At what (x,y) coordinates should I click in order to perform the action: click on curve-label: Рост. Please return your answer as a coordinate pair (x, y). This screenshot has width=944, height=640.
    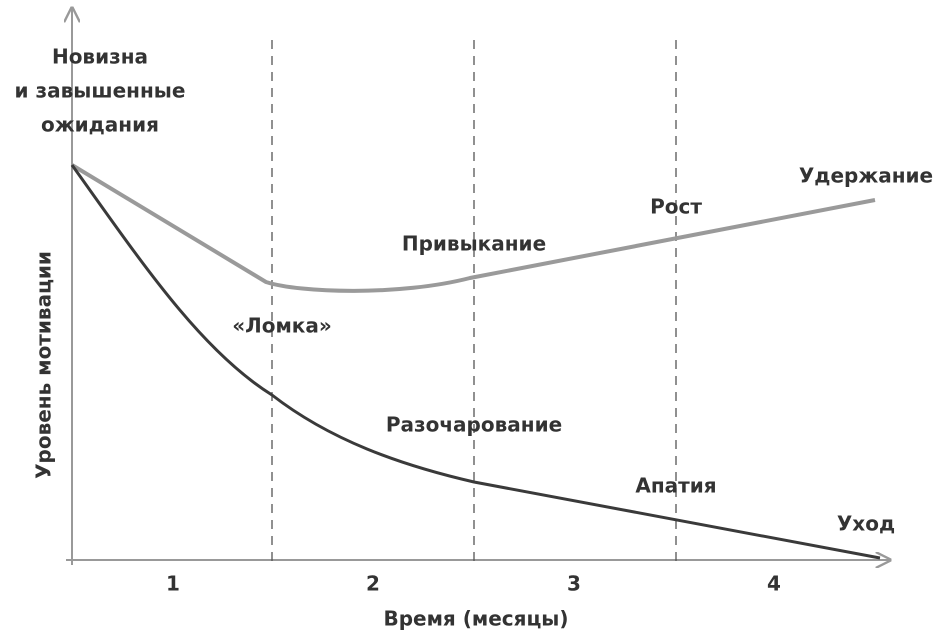
    Looking at the image, I should click on (676, 207).